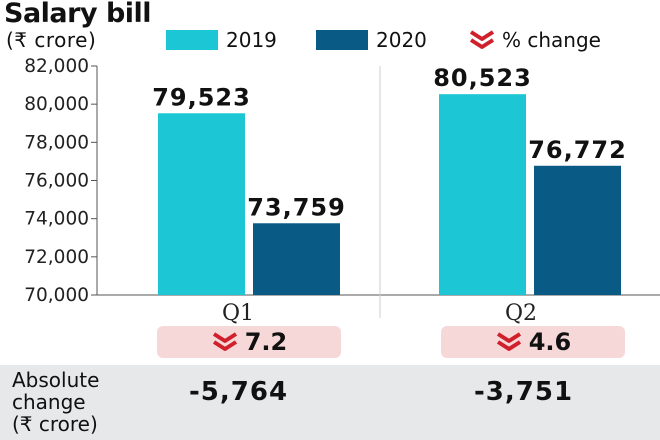 The width and height of the screenshot is (660, 440). Describe the element at coordinates (56, 257) in the screenshot. I see `y-tick-label: 72,000` at that location.